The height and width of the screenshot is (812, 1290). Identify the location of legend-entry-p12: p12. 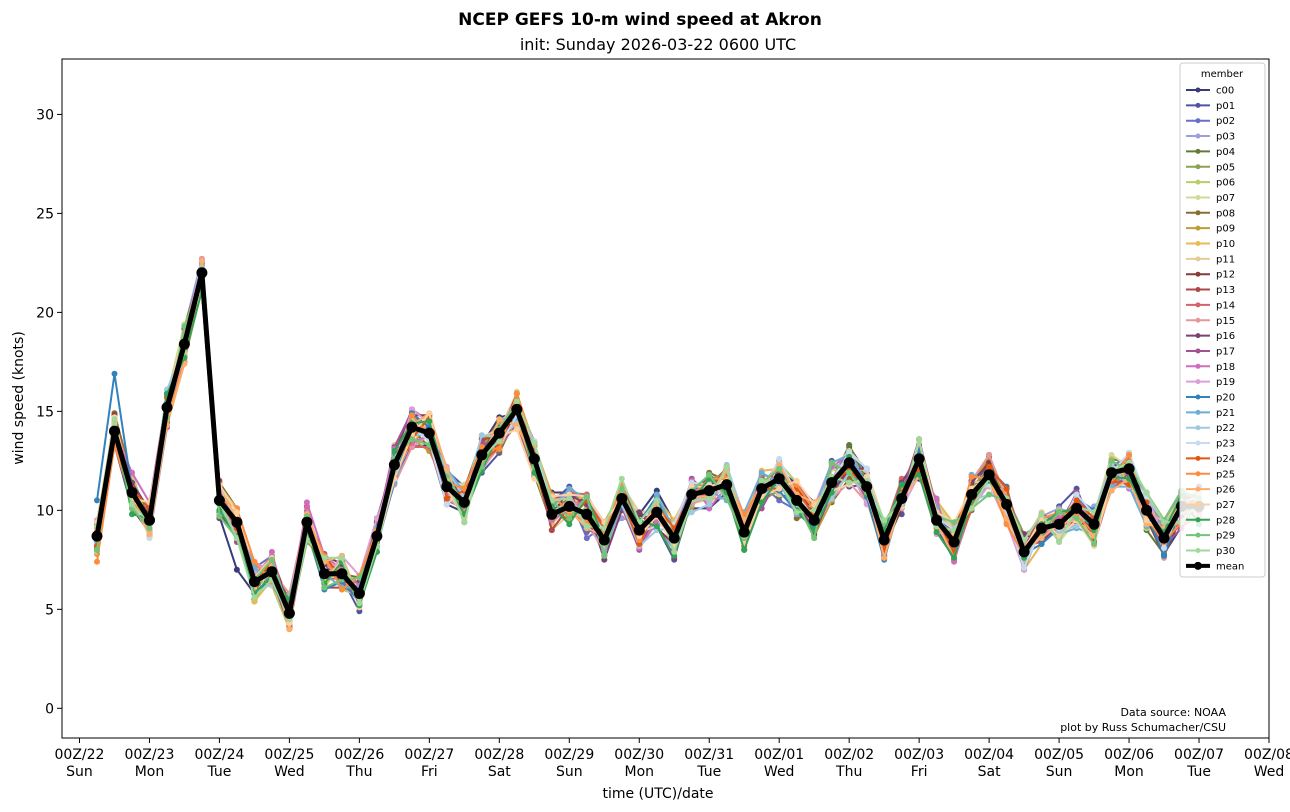
(1210, 275).